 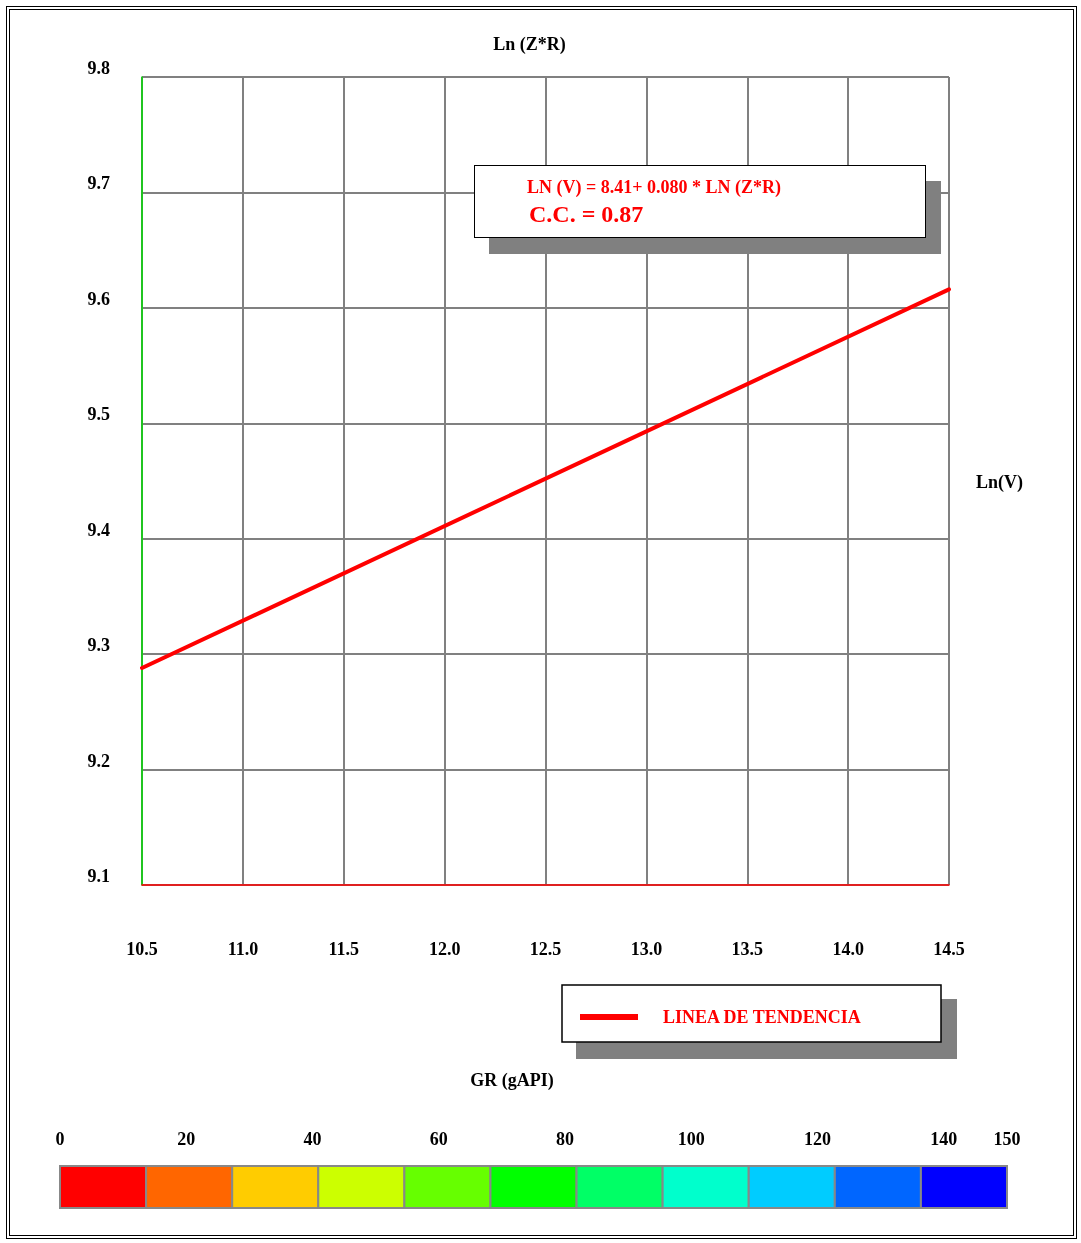 I want to click on x-tick-label: 13.5, so click(x=747, y=949).